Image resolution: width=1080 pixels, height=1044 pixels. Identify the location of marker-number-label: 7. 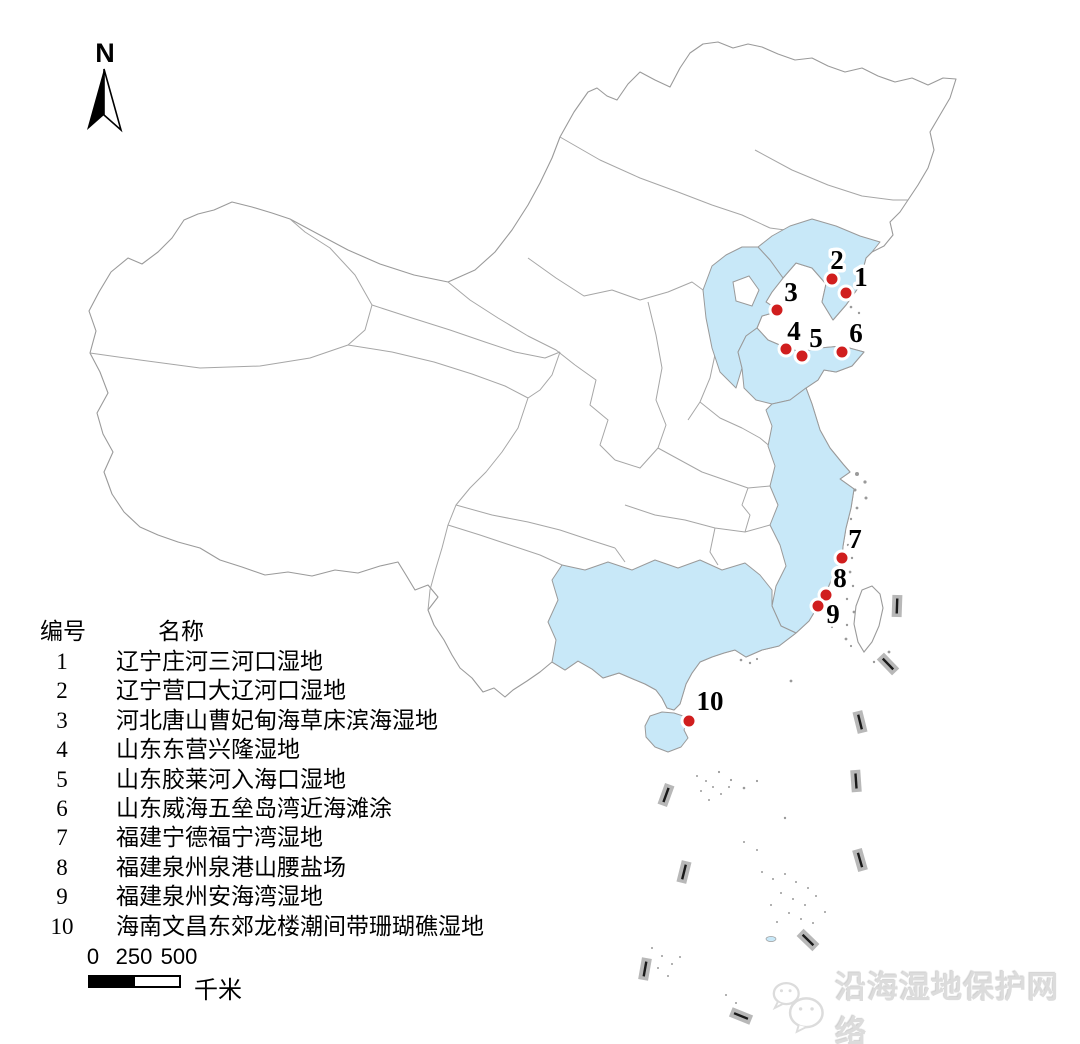
(855, 539).